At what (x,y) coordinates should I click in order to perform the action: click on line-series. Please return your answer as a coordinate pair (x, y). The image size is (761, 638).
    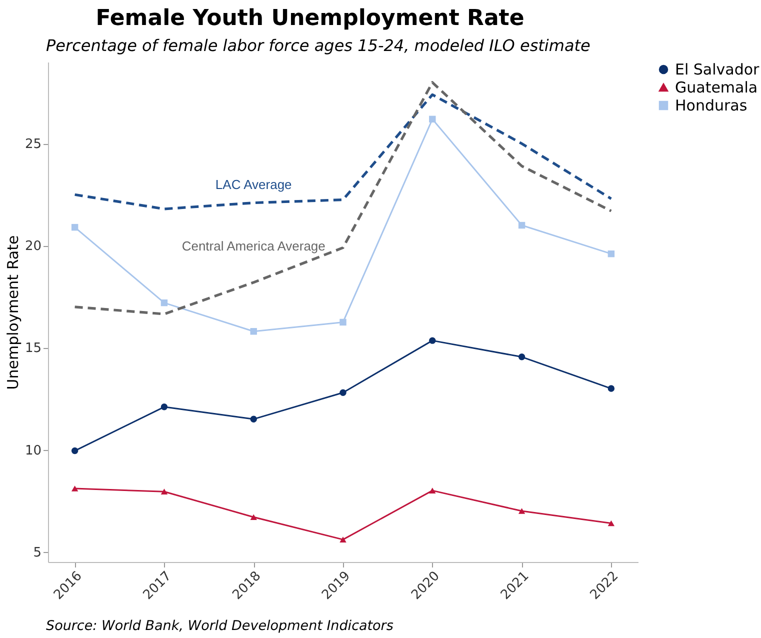
    Looking at the image, I should click on (343, 151).